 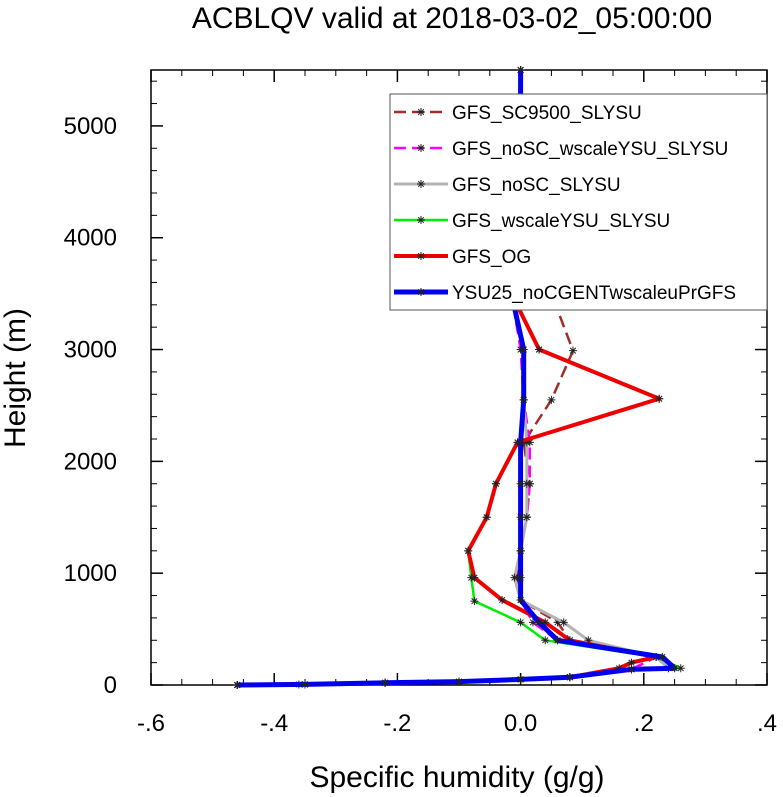 I want to click on x-tick-label: -.6, so click(x=151, y=723).